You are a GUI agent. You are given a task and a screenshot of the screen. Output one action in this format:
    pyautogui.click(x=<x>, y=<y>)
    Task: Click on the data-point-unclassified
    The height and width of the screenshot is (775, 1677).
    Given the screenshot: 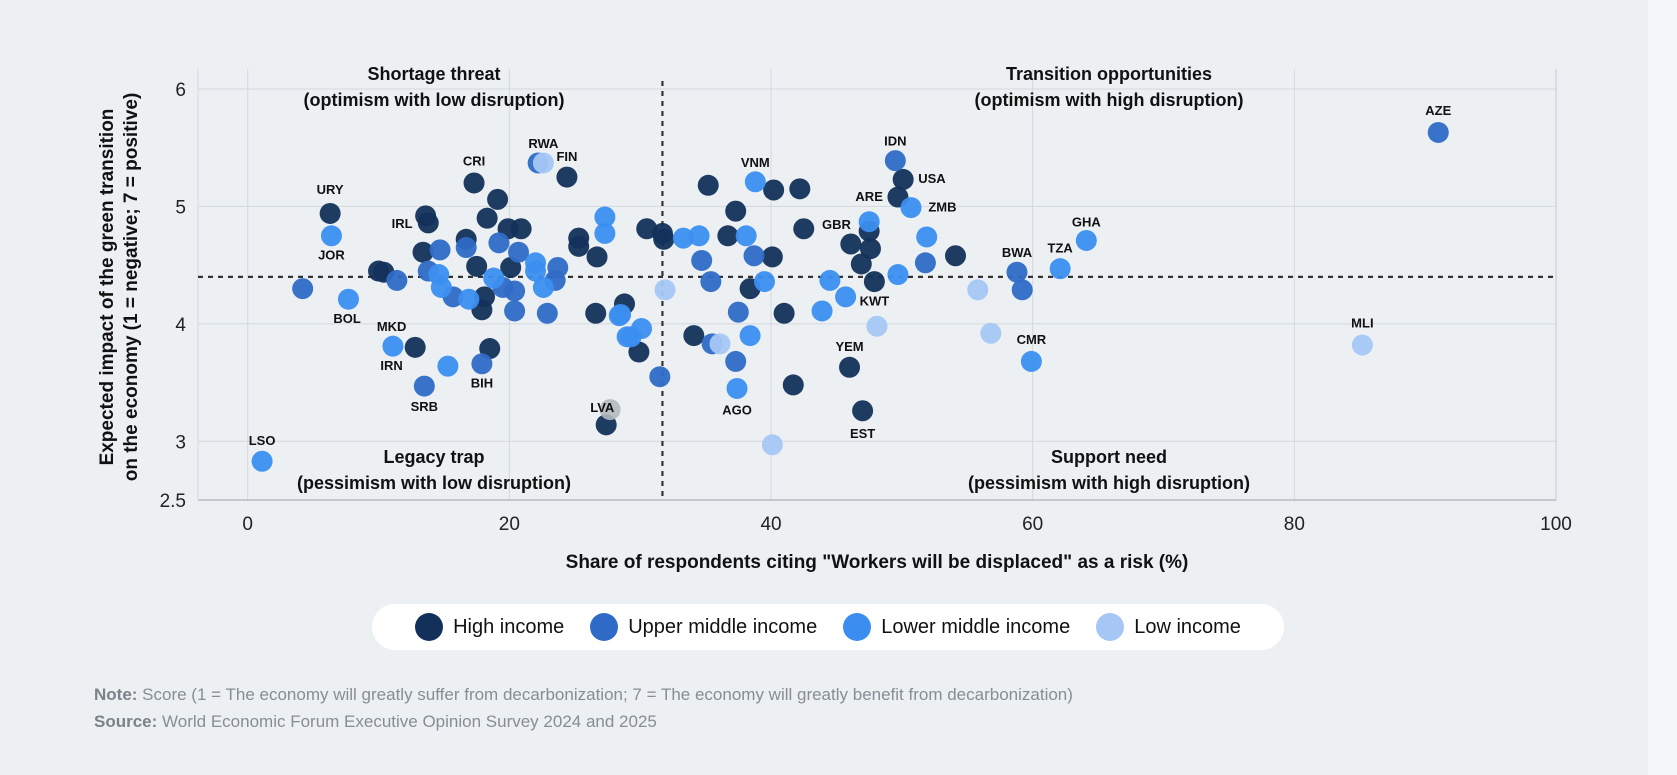 What is the action you would take?
    pyautogui.click(x=610, y=410)
    